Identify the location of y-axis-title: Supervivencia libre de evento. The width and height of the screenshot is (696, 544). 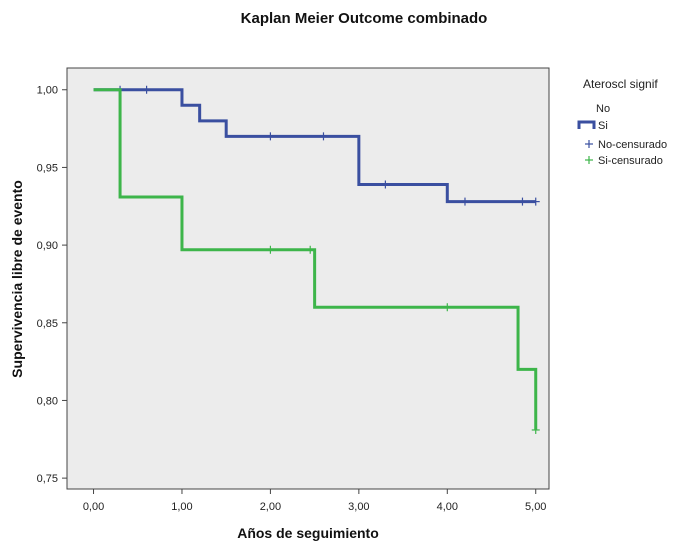
(17, 279).